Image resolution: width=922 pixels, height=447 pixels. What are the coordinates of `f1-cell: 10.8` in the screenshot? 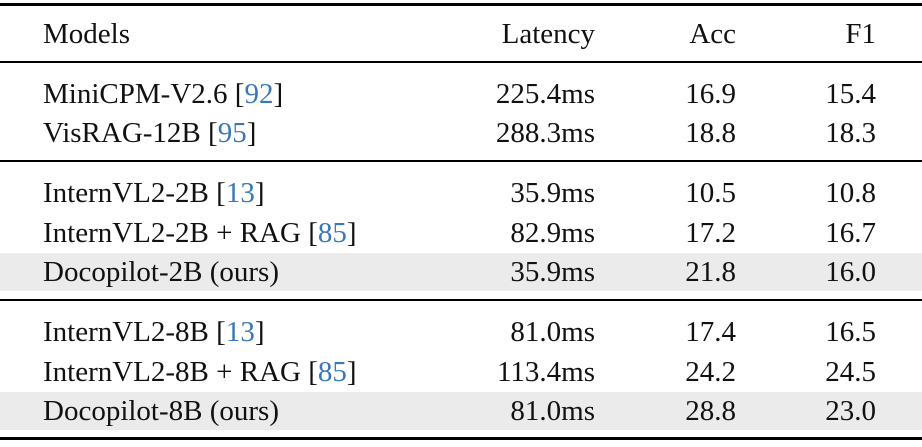 It's located at (850, 193).